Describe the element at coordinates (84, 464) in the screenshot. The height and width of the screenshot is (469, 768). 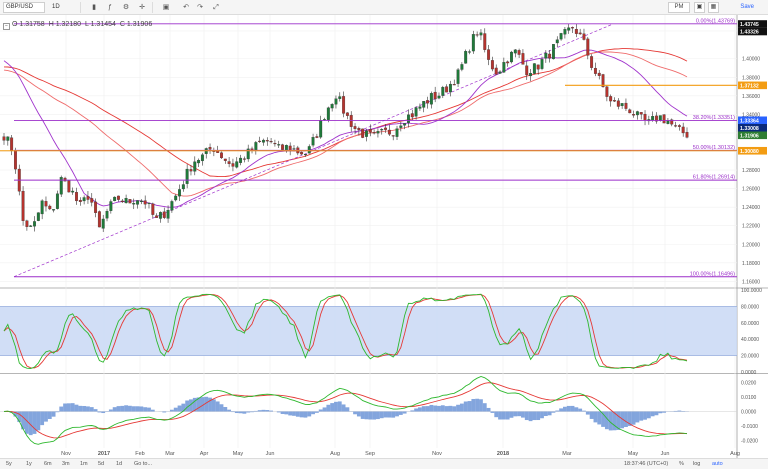
I see `range-1m: 1m` at that location.